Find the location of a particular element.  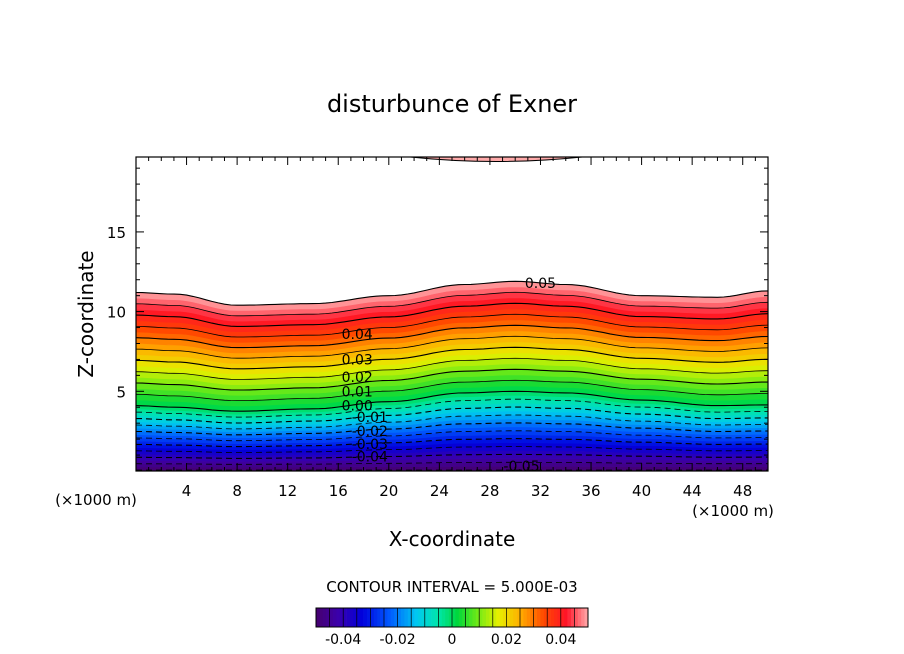

contour-label: -0.04 is located at coordinates (370, 458).